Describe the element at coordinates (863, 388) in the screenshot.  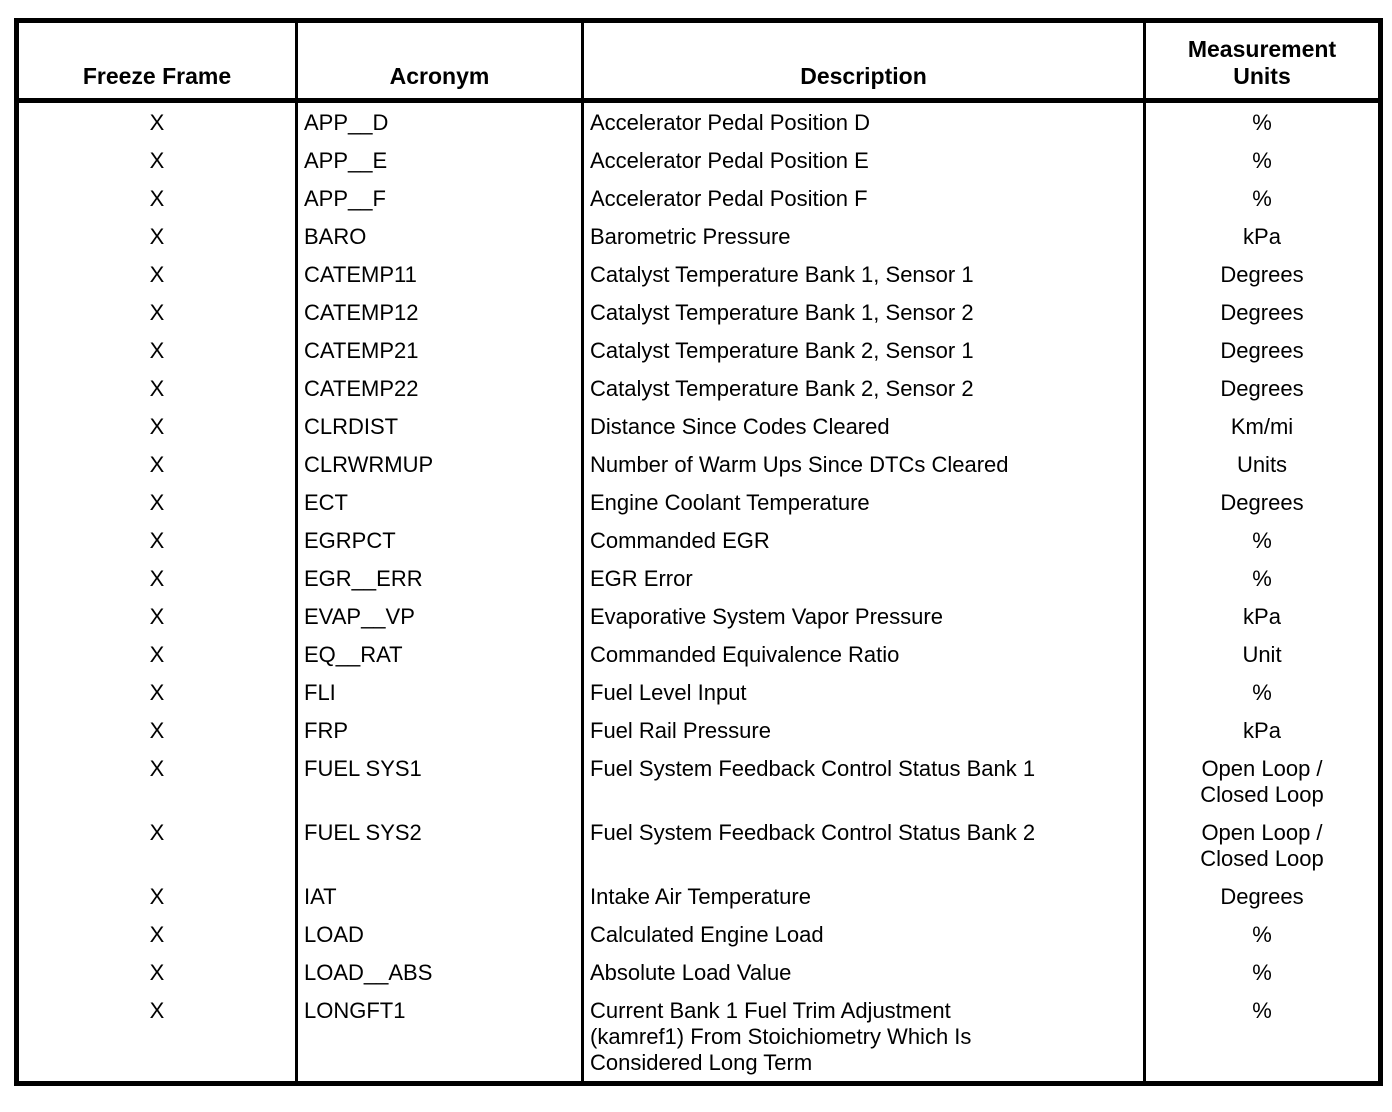
I see `description-cell: Catalyst Temperature Bank 2, Sensor 2` at that location.